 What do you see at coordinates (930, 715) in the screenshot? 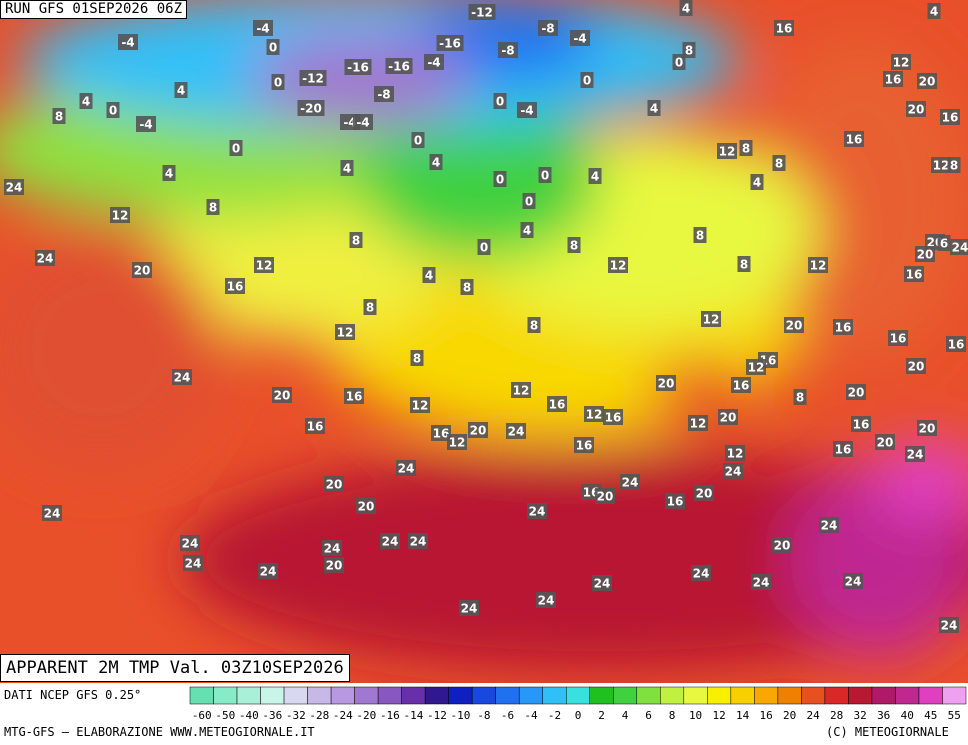
I see `colorbar-tick-label: 45` at bounding box center [930, 715].